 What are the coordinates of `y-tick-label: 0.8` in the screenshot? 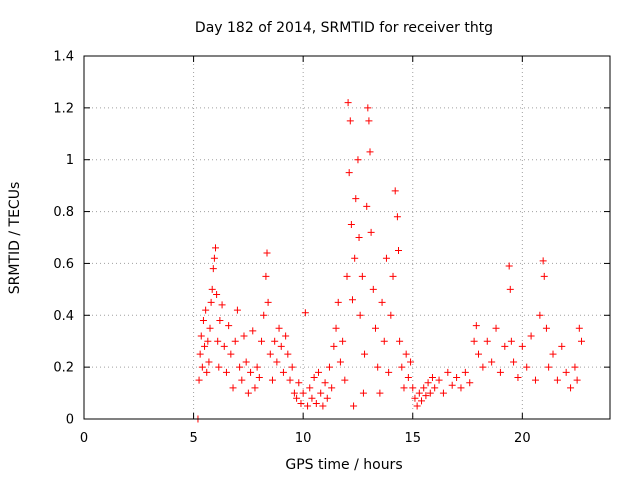 It's located at (63, 212).